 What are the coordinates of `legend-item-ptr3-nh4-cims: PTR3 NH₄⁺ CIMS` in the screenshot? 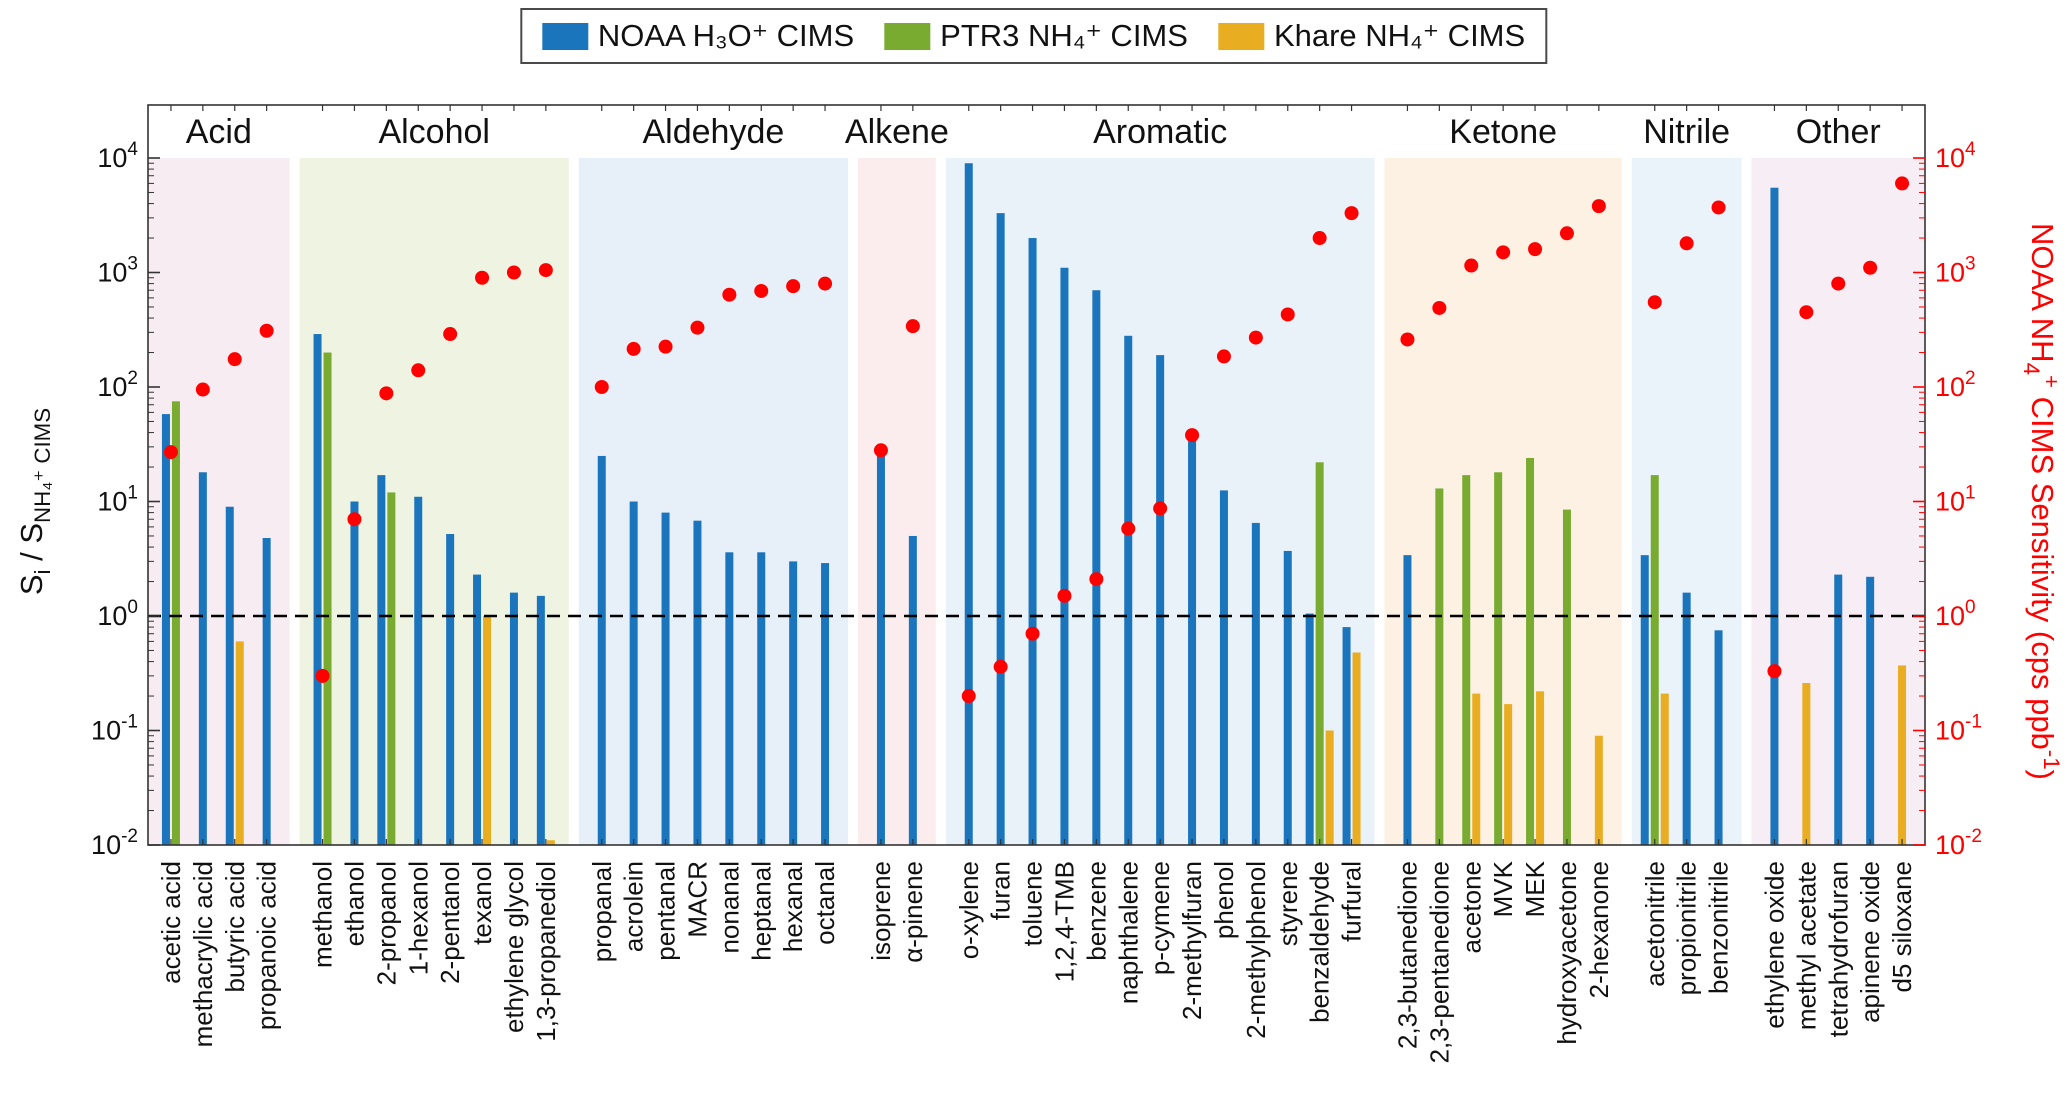 It's located at (1036, 36).